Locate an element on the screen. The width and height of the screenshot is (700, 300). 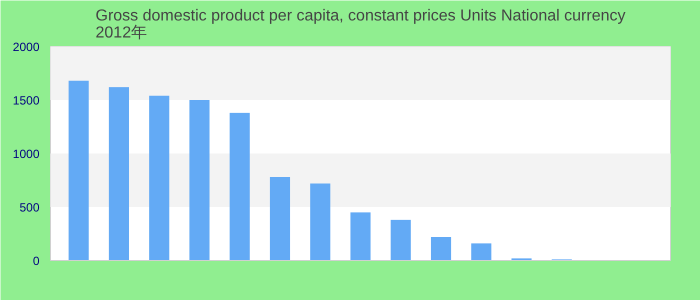
chart-title: Gross domestic product per capita, constant prices Units National currency 2012年 is located at coordinates (360, 25).